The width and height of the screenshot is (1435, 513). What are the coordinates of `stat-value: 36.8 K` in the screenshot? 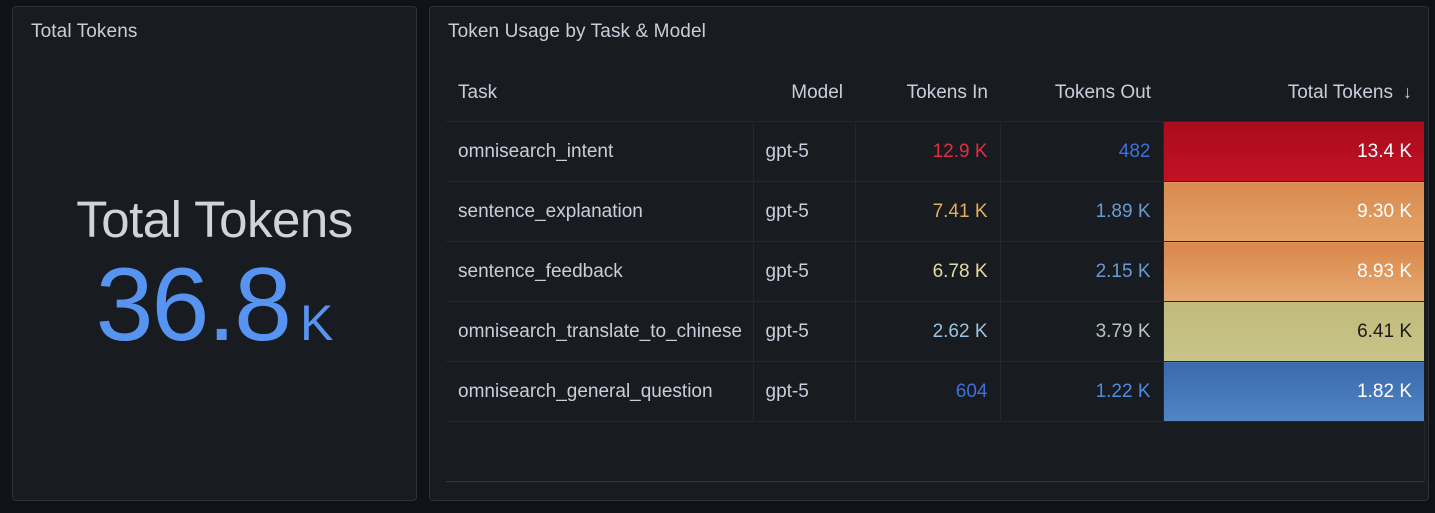 It's located at (215, 305).